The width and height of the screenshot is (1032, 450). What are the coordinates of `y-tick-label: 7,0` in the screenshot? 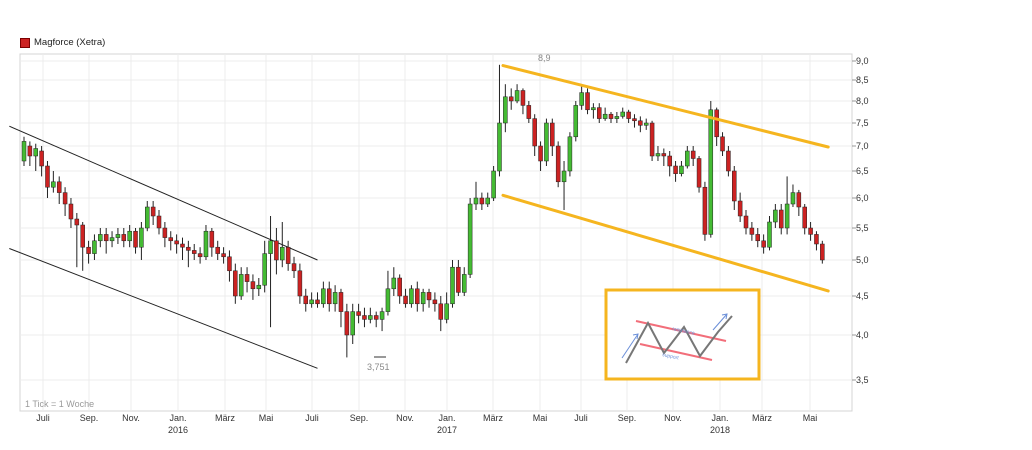 It's located at (862, 146).